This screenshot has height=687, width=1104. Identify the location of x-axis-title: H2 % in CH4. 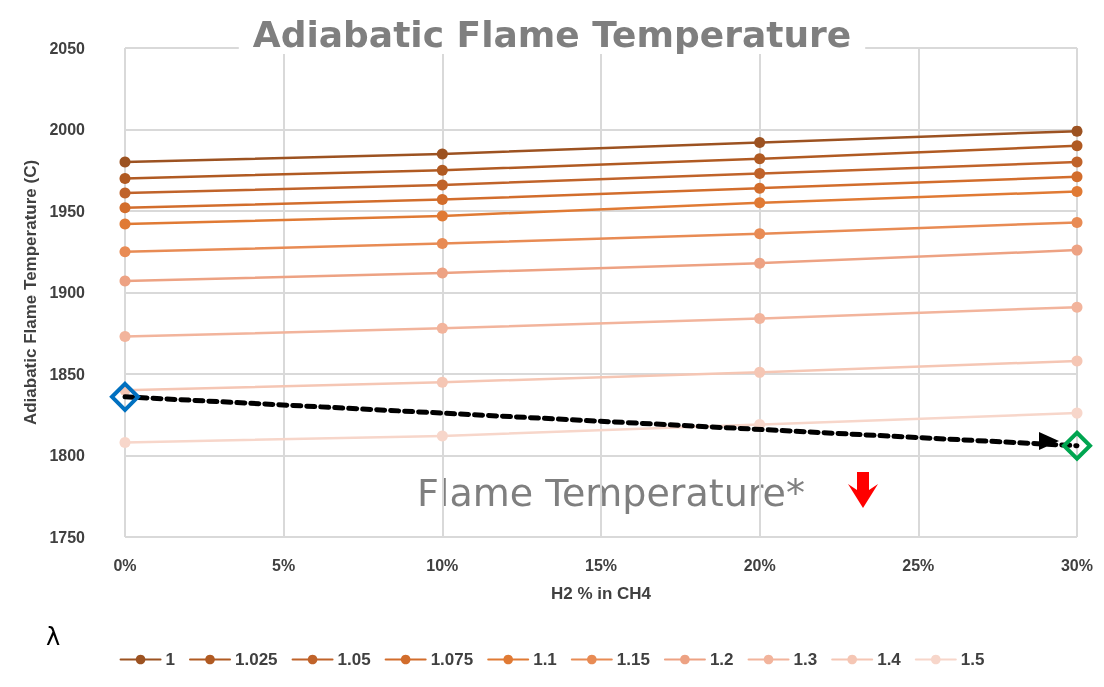
(601, 593).